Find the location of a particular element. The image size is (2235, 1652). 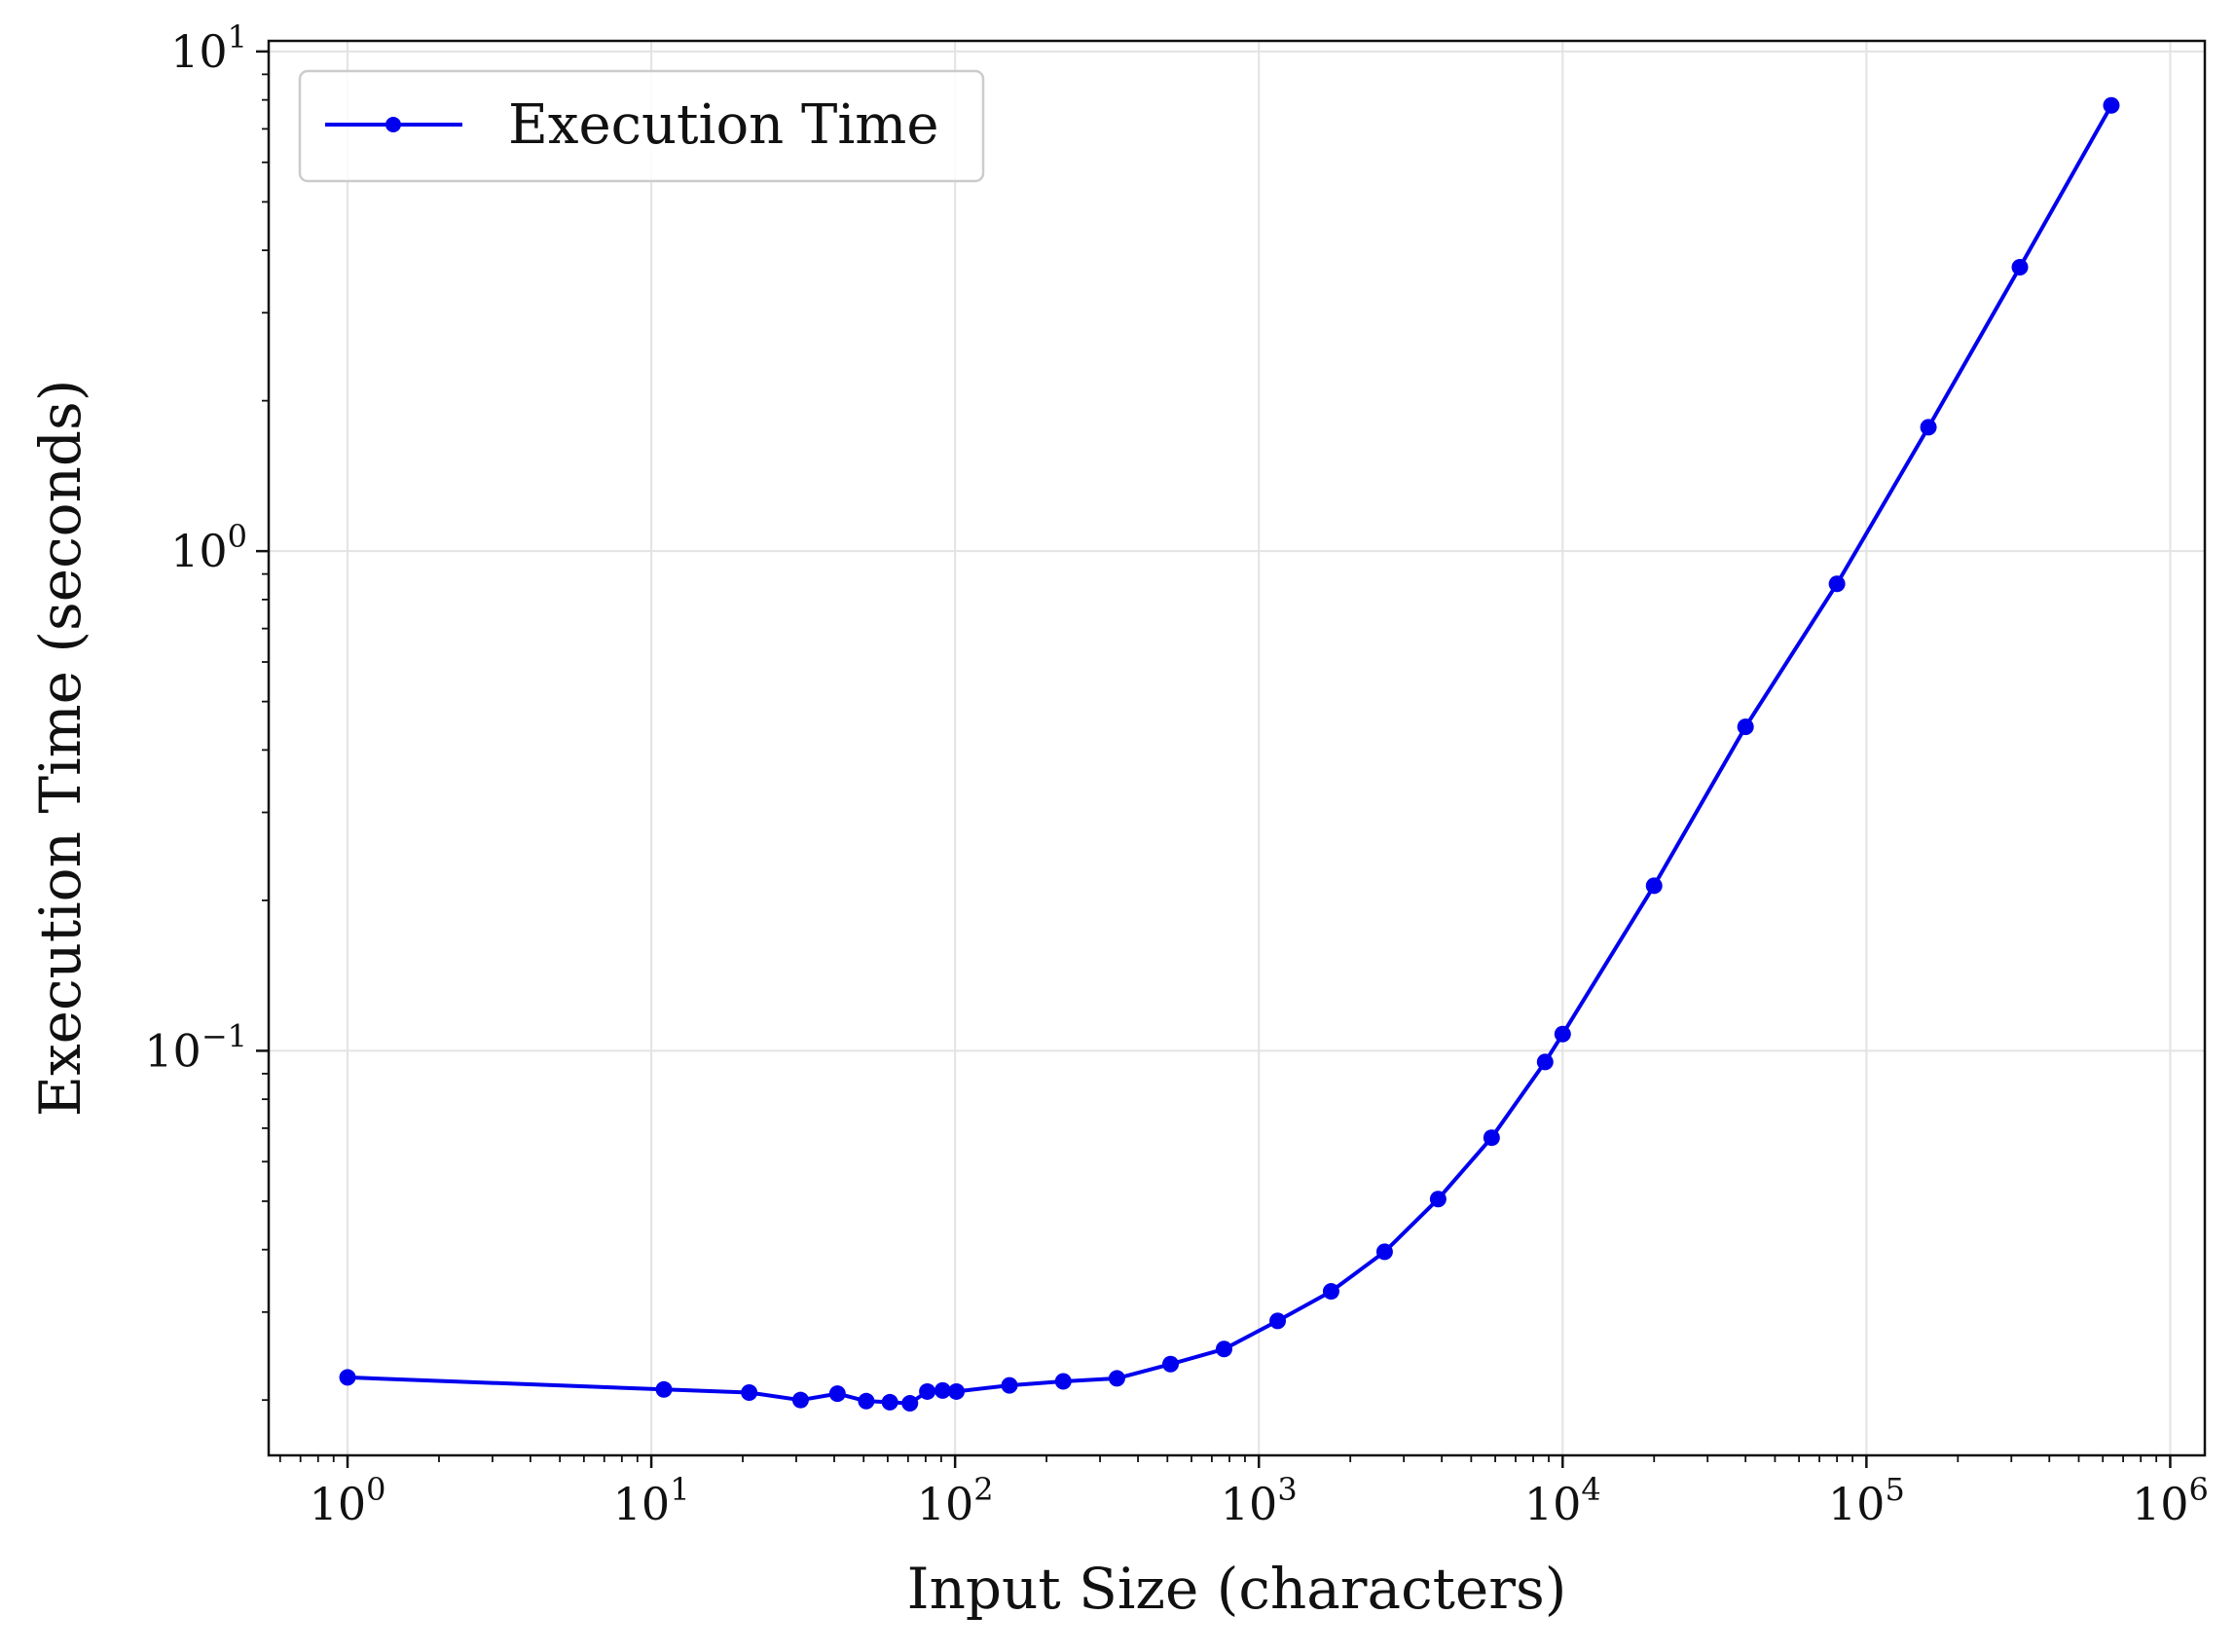

y-axis-title: Execution Time (seconds) is located at coordinates (60, 749).